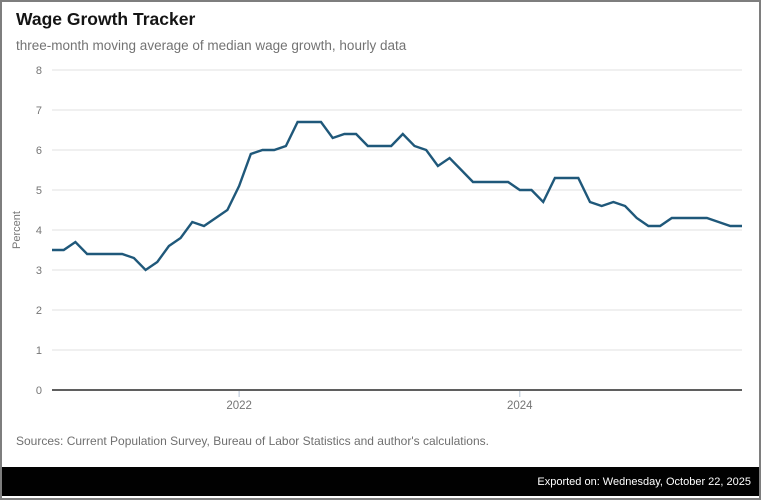  What do you see at coordinates (239, 406) in the screenshot?
I see `x-tick-label: 2022` at bounding box center [239, 406].